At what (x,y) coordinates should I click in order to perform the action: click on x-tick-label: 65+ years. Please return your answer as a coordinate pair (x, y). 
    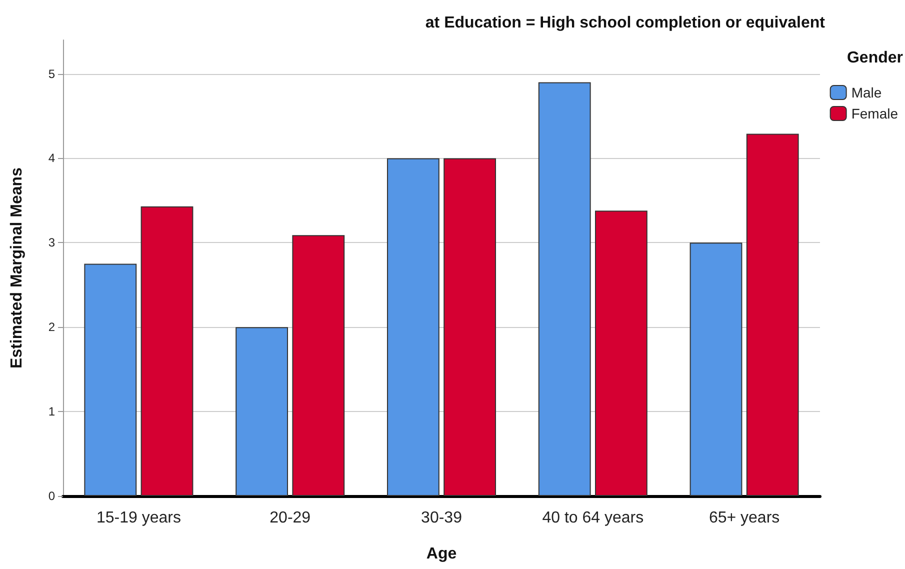
    Looking at the image, I should click on (744, 518).